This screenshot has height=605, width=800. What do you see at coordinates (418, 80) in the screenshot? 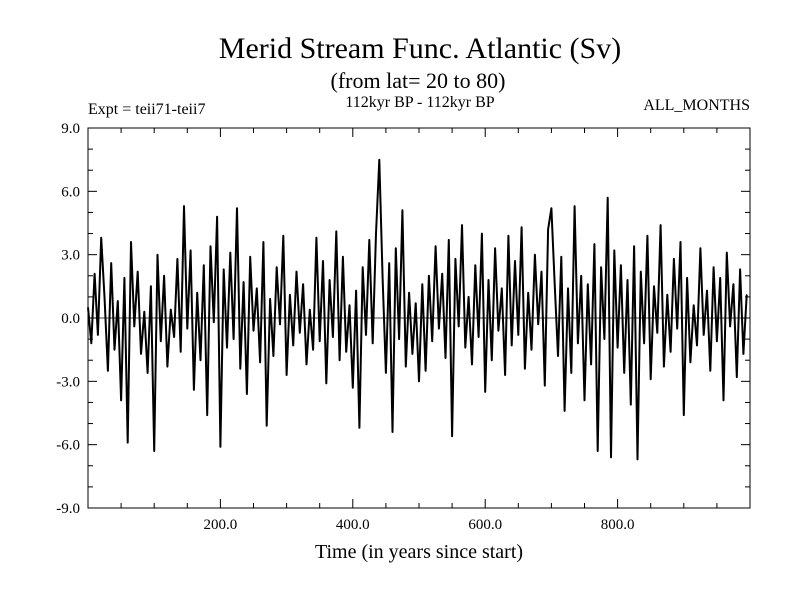
I see `chart-subtitle: (from lat= 20 to 80)` at bounding box center [418, 80].